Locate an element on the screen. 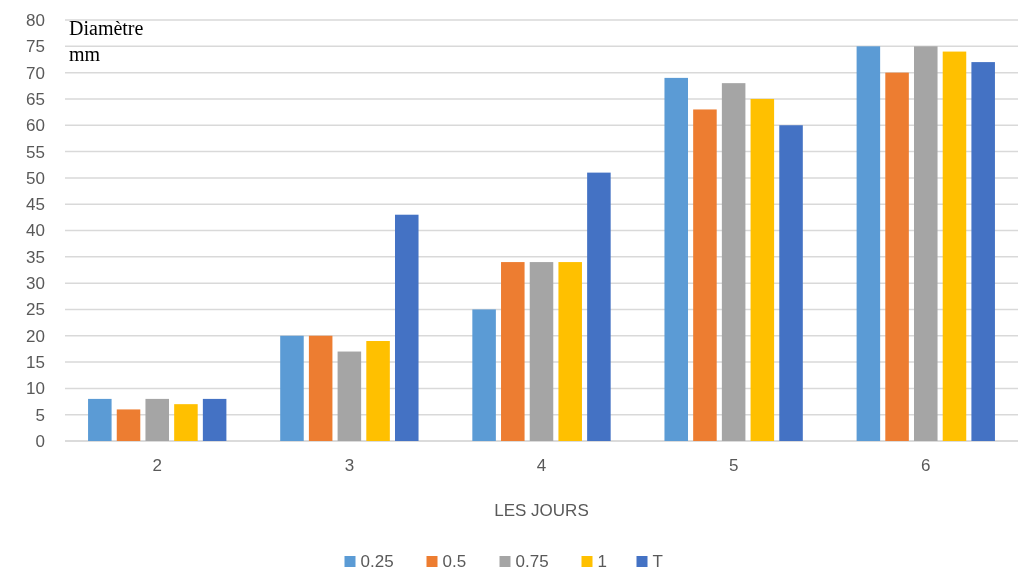  y-tick-label: 50 is located at coordinates (35, 178).